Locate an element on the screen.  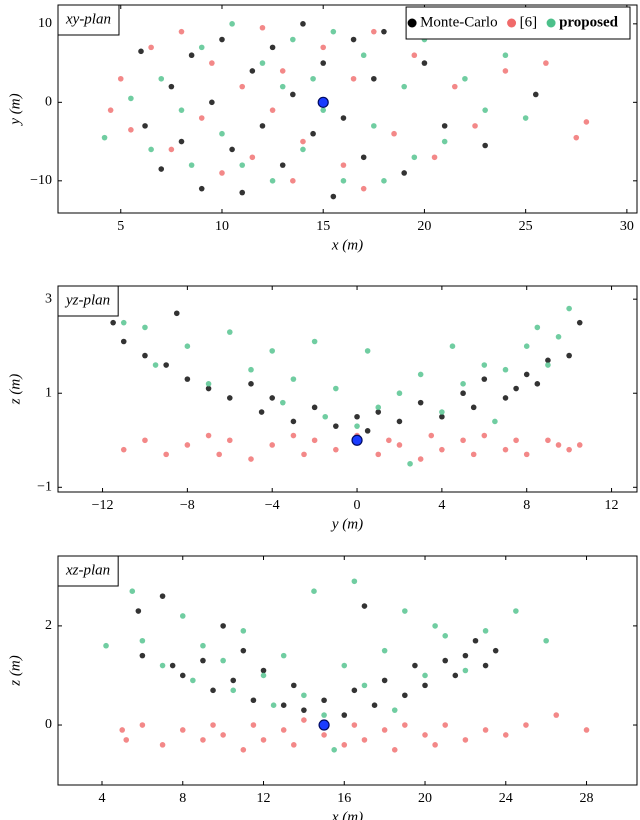
true-position is located at coordinates (324, 725).